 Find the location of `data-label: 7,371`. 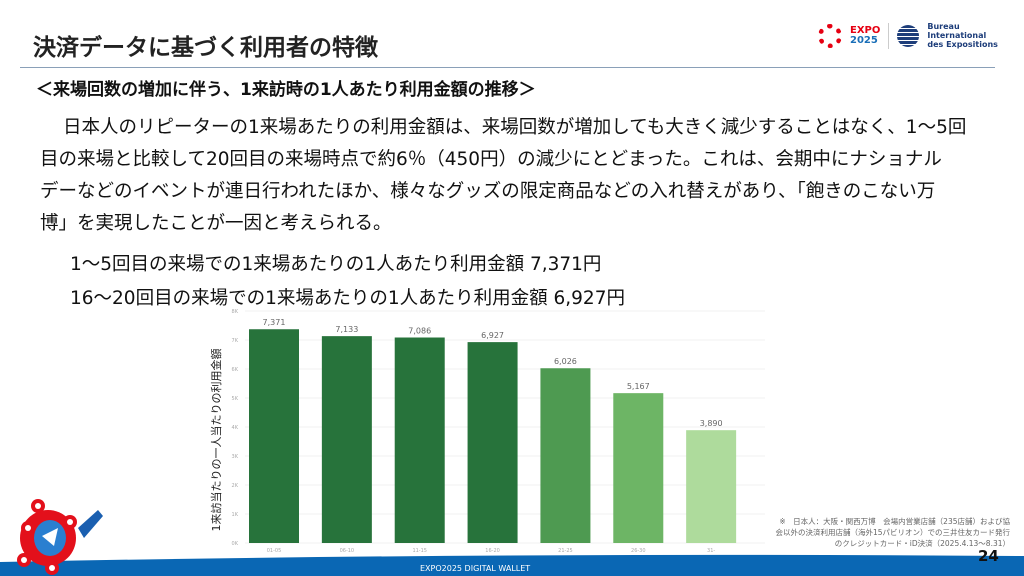

data-label: 7,371 is located at coordinates (274, 322).